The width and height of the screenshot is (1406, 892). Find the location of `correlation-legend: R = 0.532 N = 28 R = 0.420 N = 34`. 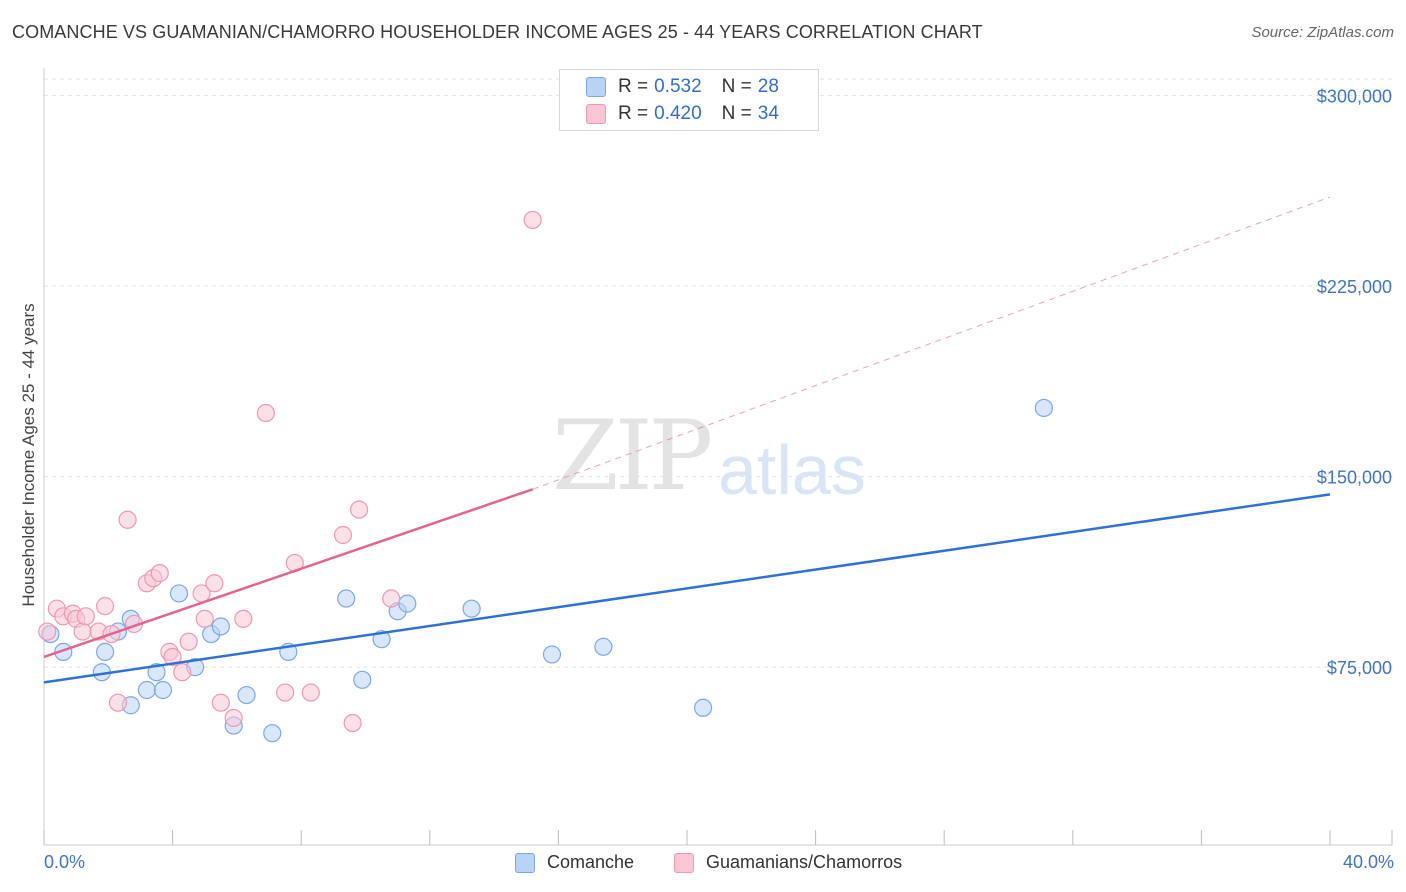

correlation-legend: R = 0.532 N = 28 R = 0.420 N = 34 is located at coordinates (689, 100).